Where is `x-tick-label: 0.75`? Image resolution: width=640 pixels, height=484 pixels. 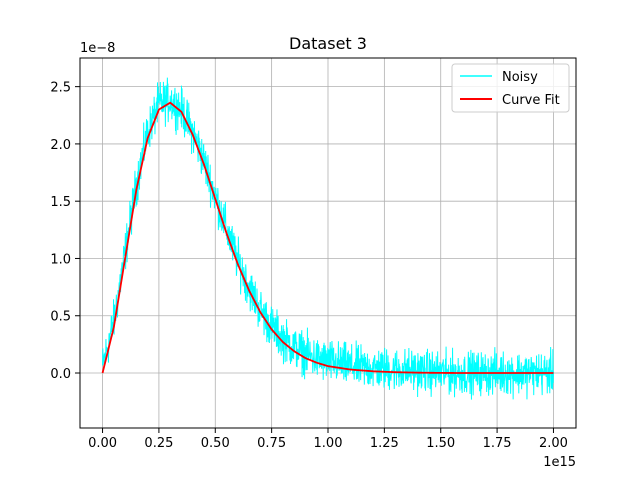 x-tick-label: 0.75 is located at coordinates (271, 443).